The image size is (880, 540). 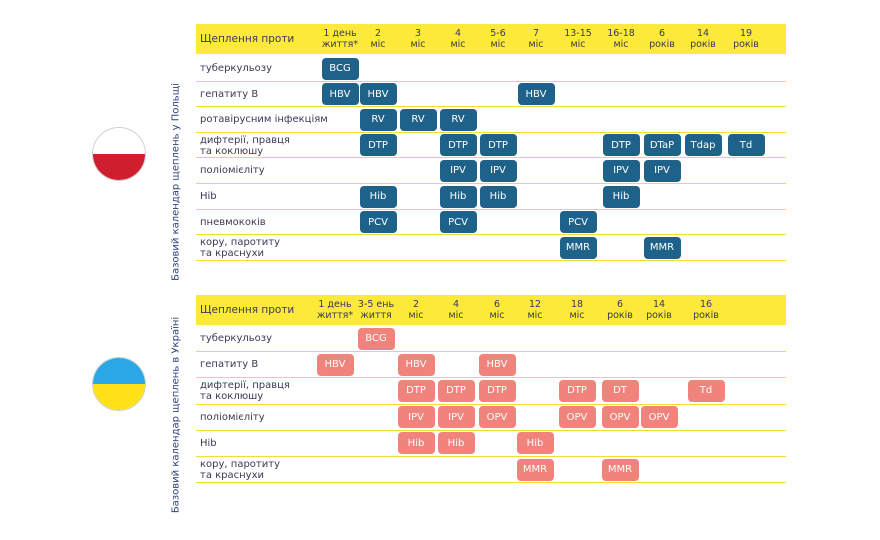 I want to click on ukraine-column-header: 14 років, so click(x=659, y=310).